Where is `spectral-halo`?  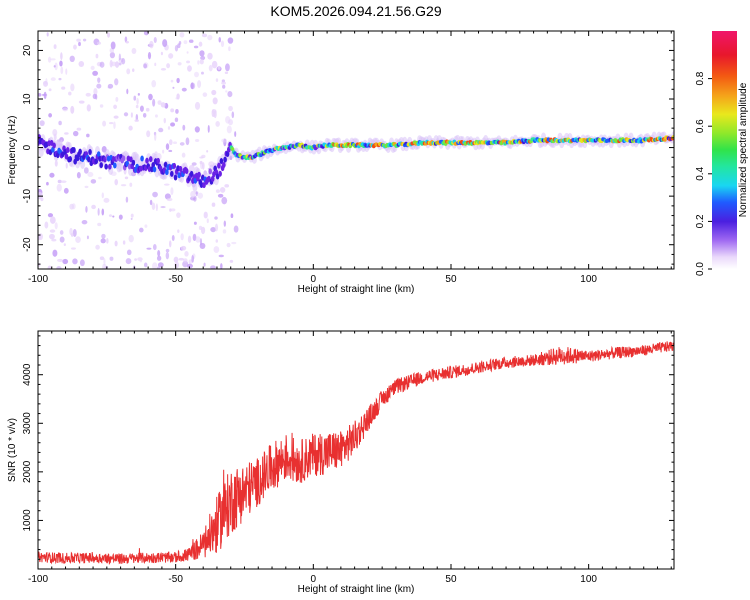 spectral-halo is located at coordinates (195, 186).